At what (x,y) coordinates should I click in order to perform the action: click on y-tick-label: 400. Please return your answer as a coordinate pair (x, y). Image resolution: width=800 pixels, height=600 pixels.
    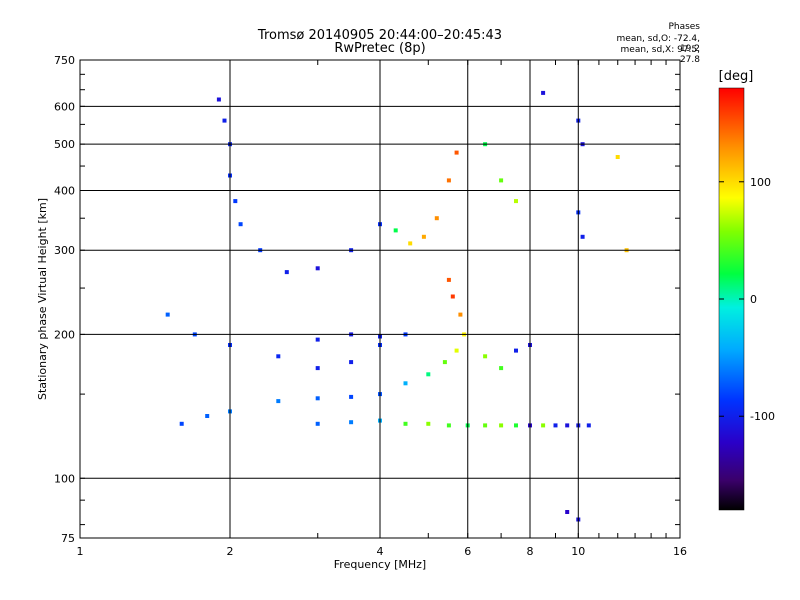
    Looking at the image, I should click on (64, 190).